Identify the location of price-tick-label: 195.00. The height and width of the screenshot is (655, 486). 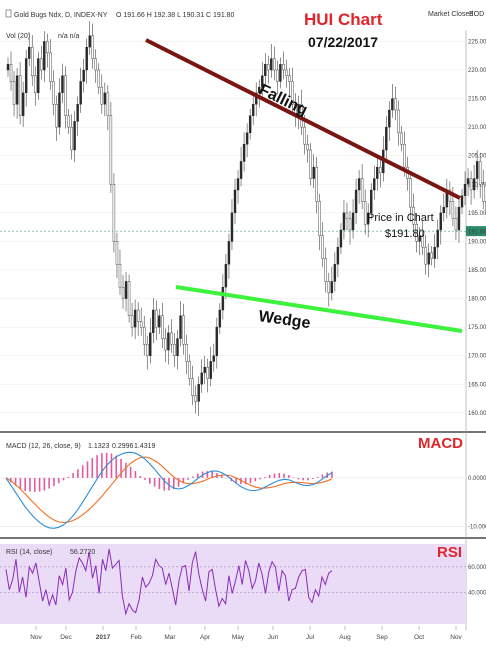
(477, 214).